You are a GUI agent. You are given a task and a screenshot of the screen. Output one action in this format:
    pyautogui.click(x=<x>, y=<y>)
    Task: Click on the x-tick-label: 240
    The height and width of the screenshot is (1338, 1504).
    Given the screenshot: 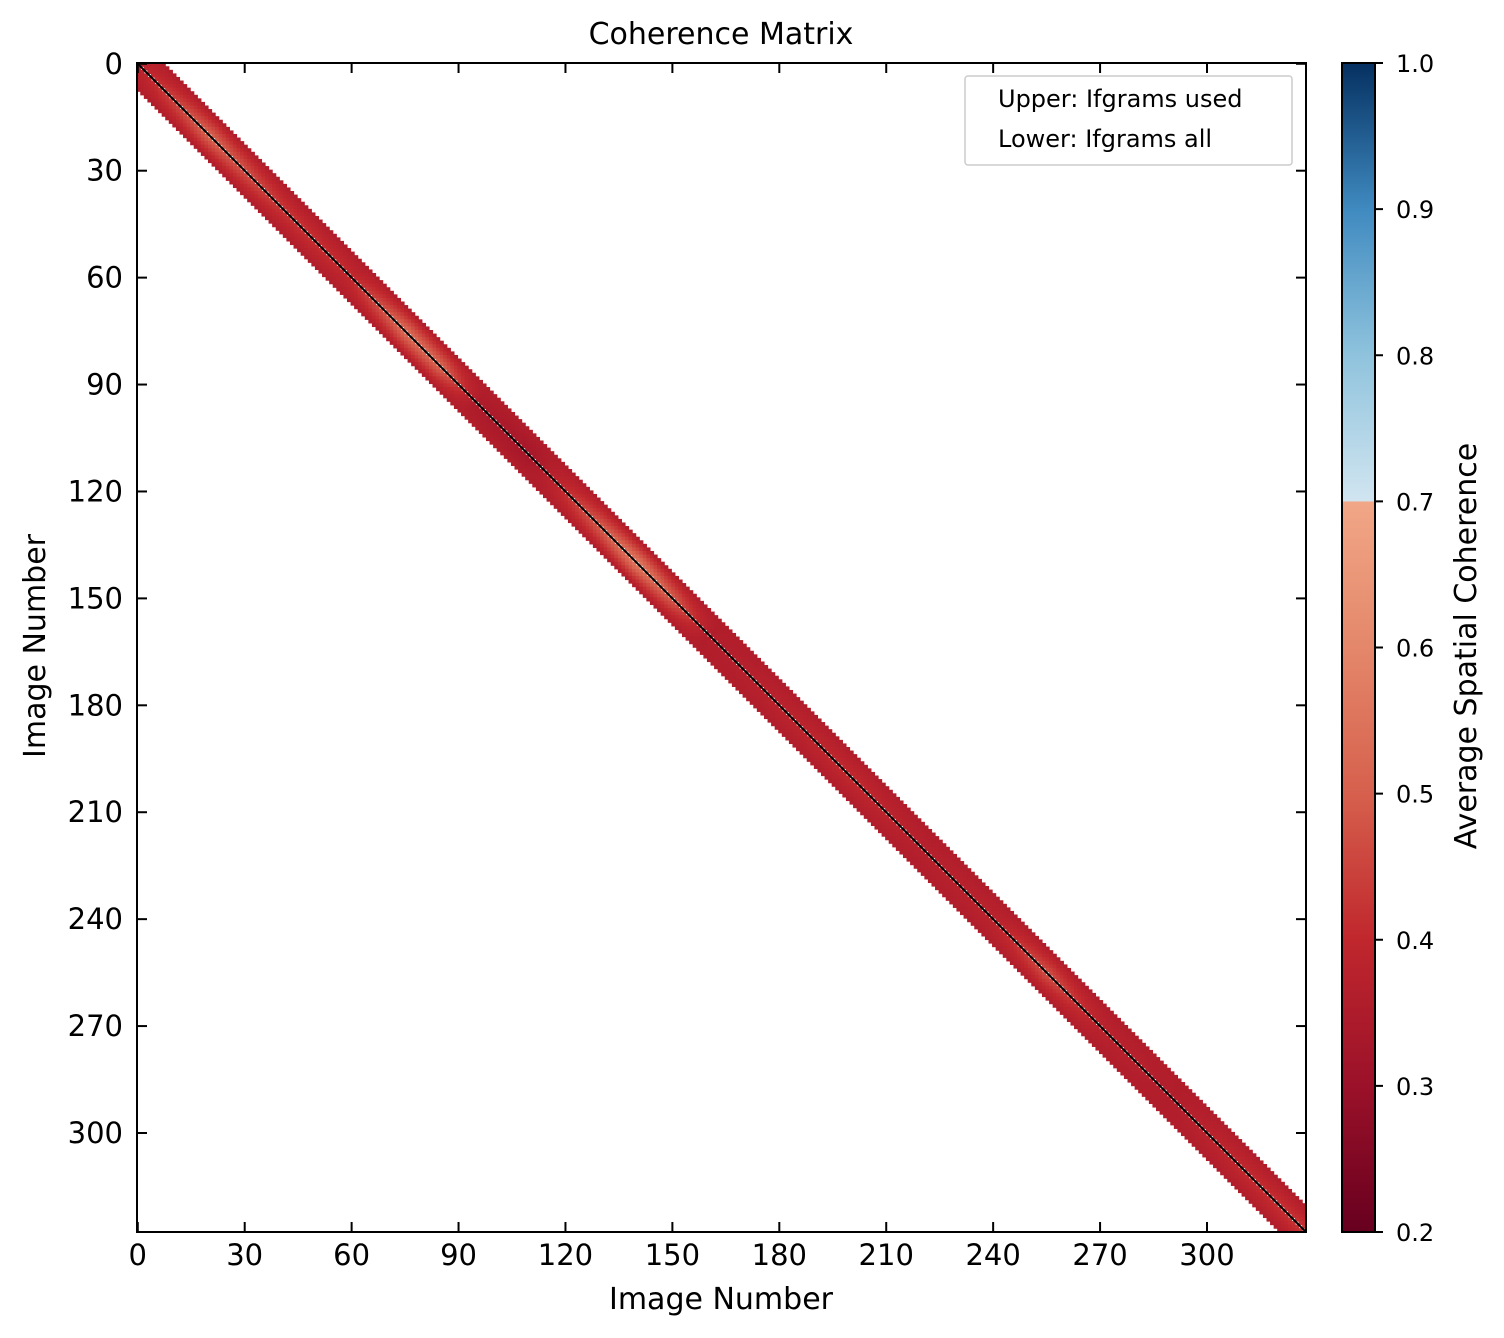 What is the action you would take?
    pyautogui.click(x=992, y=1255)
    